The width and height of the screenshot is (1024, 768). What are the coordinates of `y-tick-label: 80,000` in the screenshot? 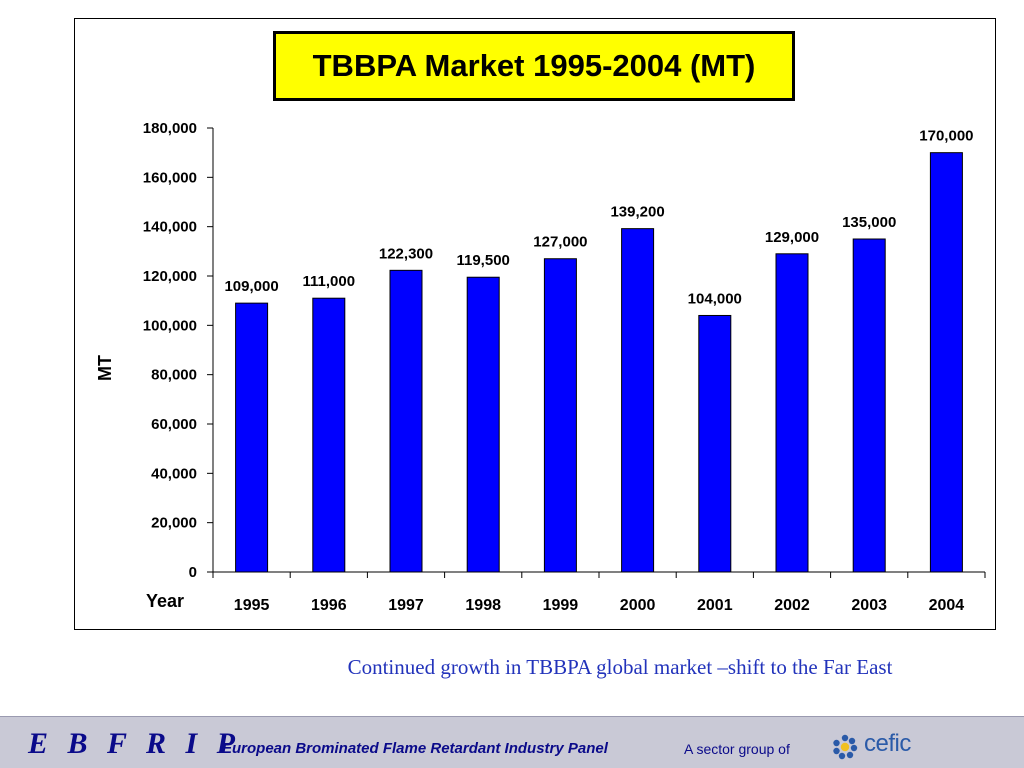 It's located at (174, 375).